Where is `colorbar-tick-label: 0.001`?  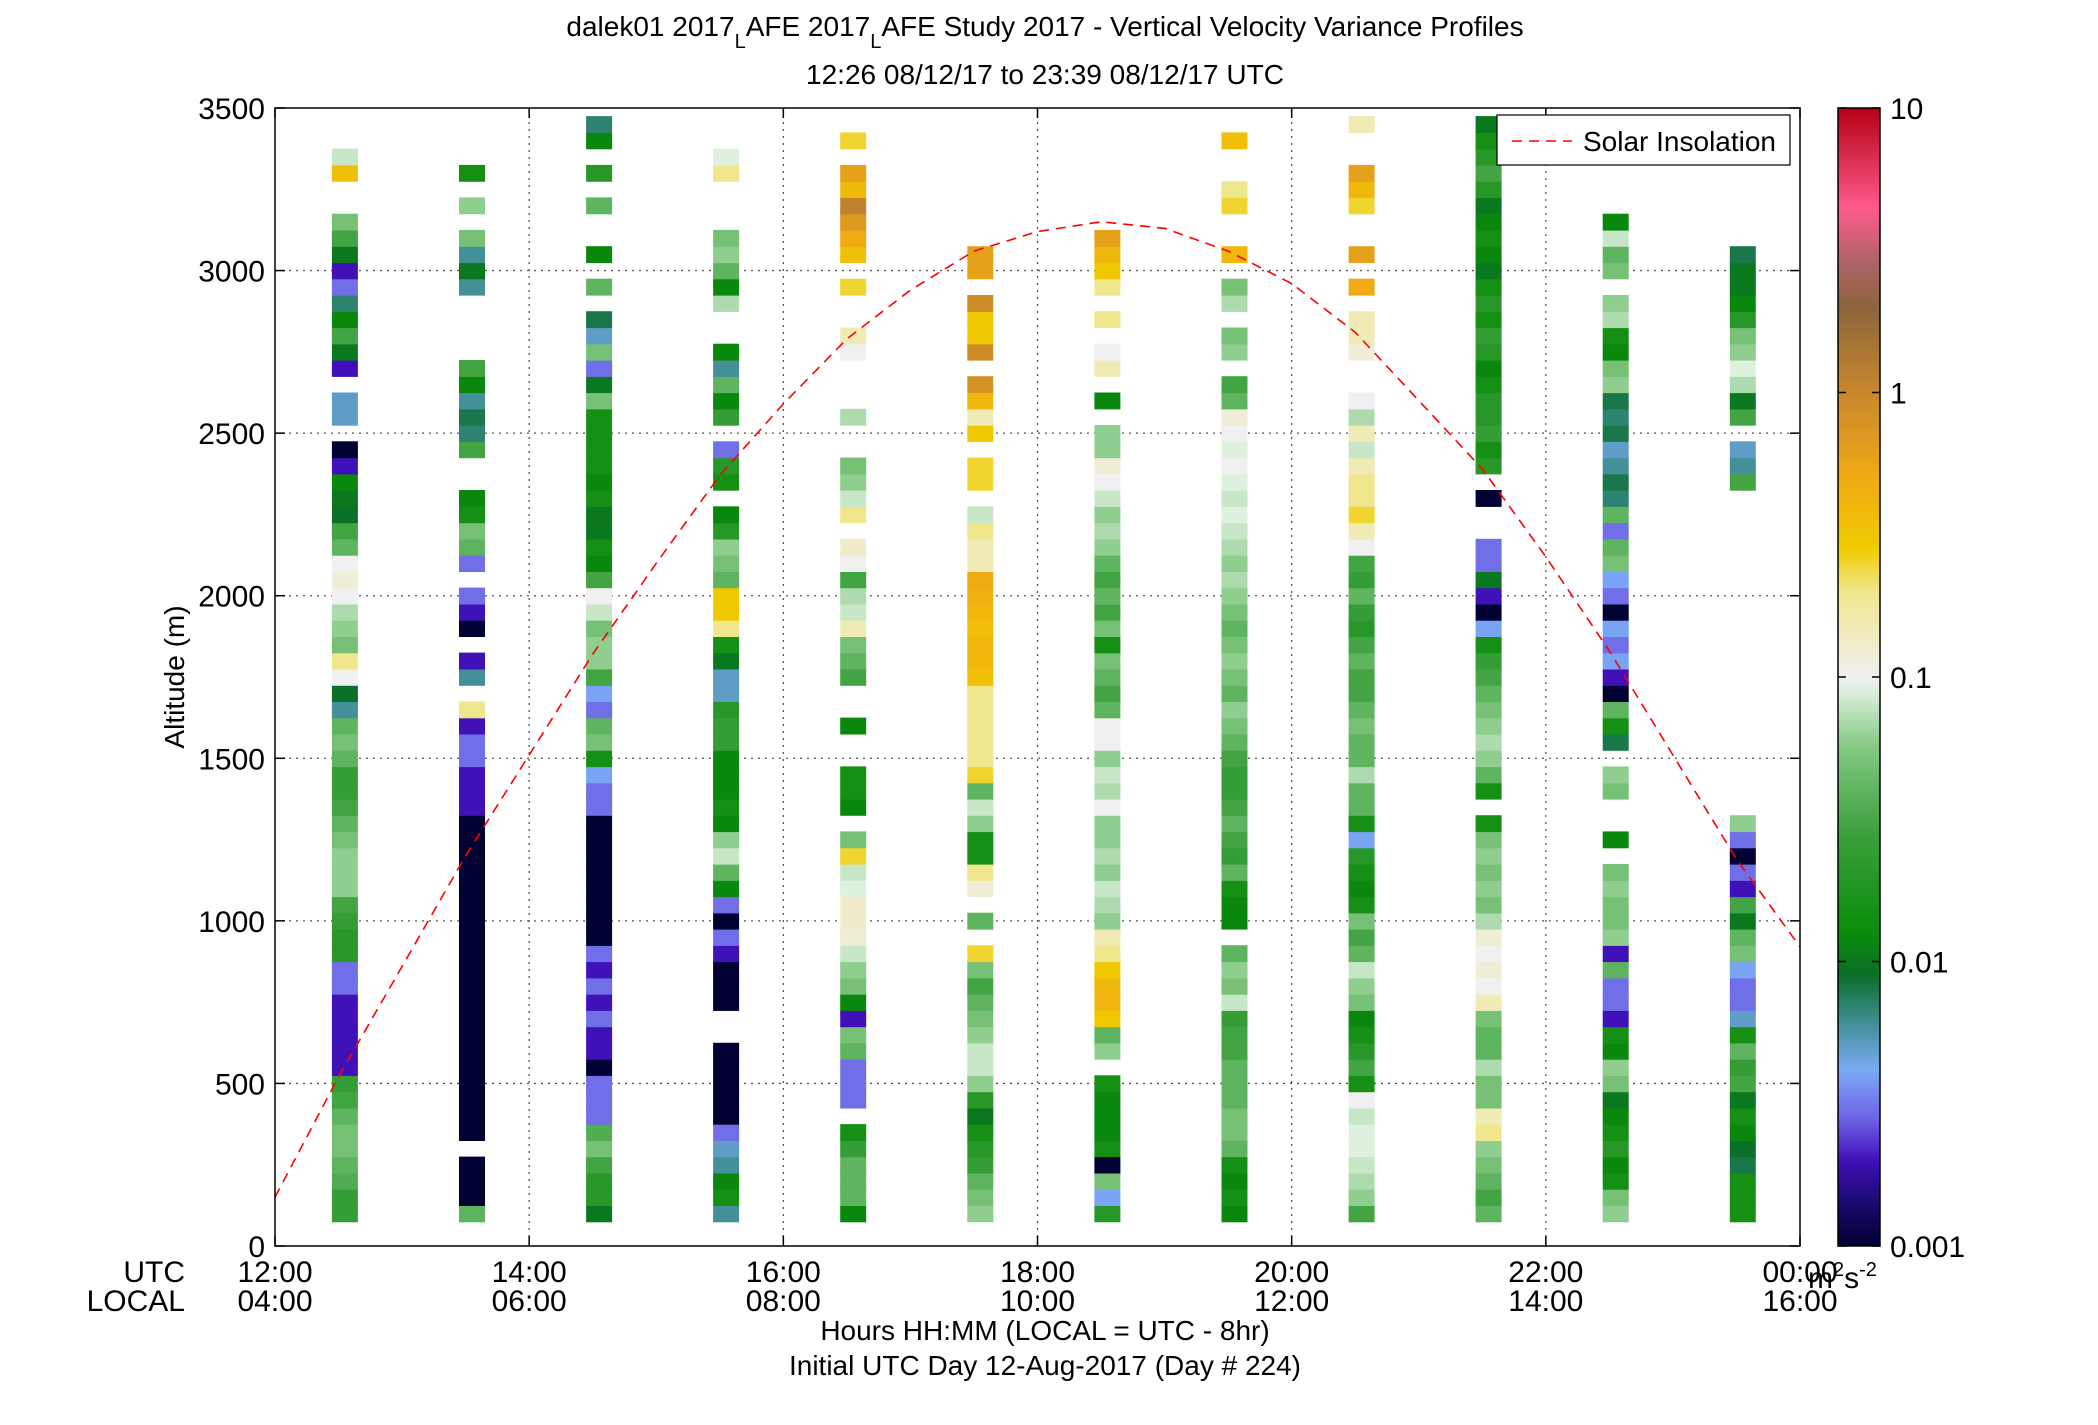
colorbar-tick-label: 0.001 is located at coordinates (1927, 1247).